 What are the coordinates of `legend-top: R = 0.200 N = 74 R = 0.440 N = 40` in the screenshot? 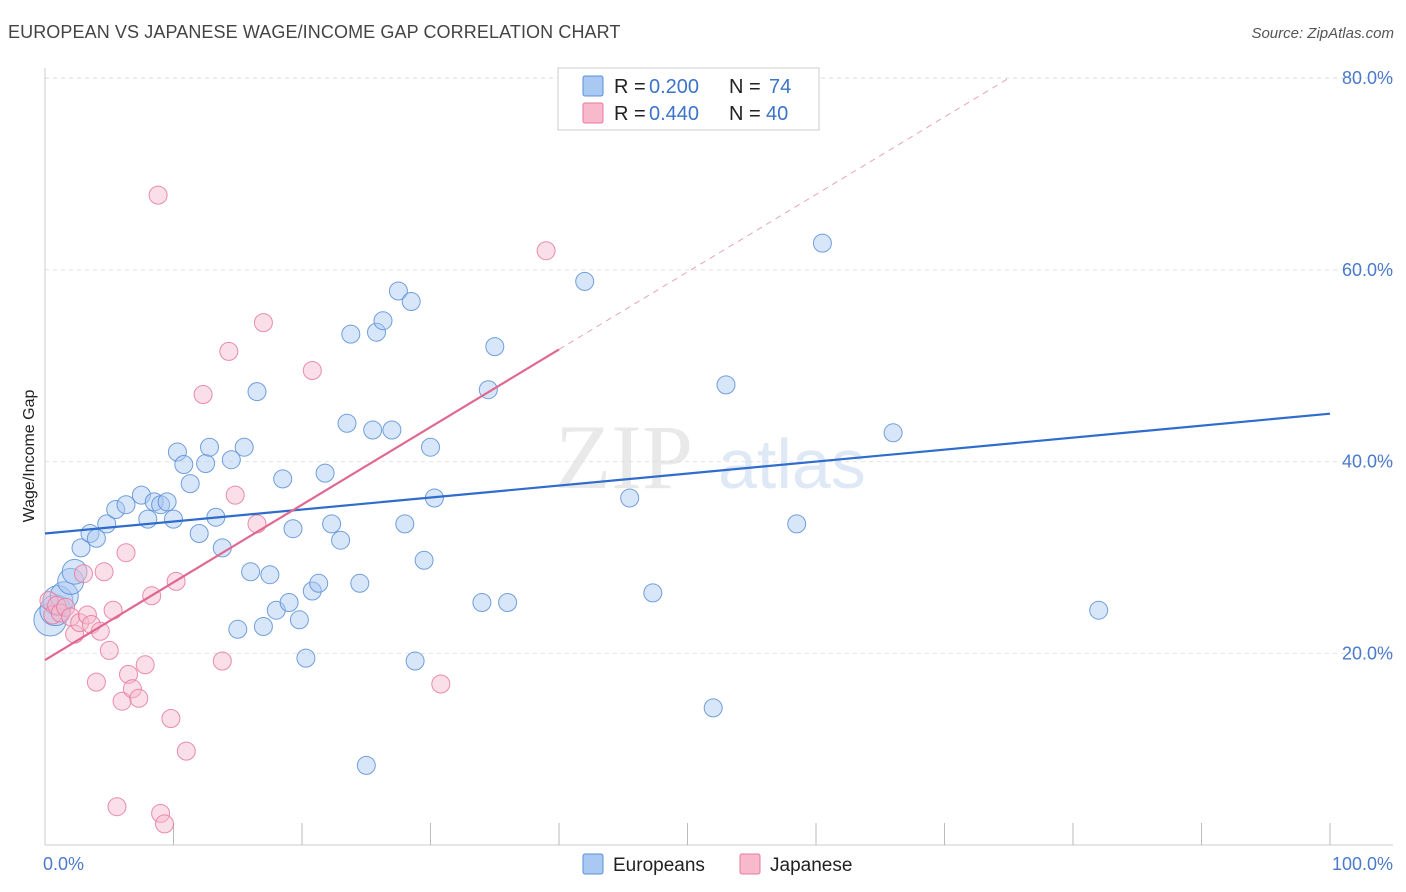 It's located at (688, 99).